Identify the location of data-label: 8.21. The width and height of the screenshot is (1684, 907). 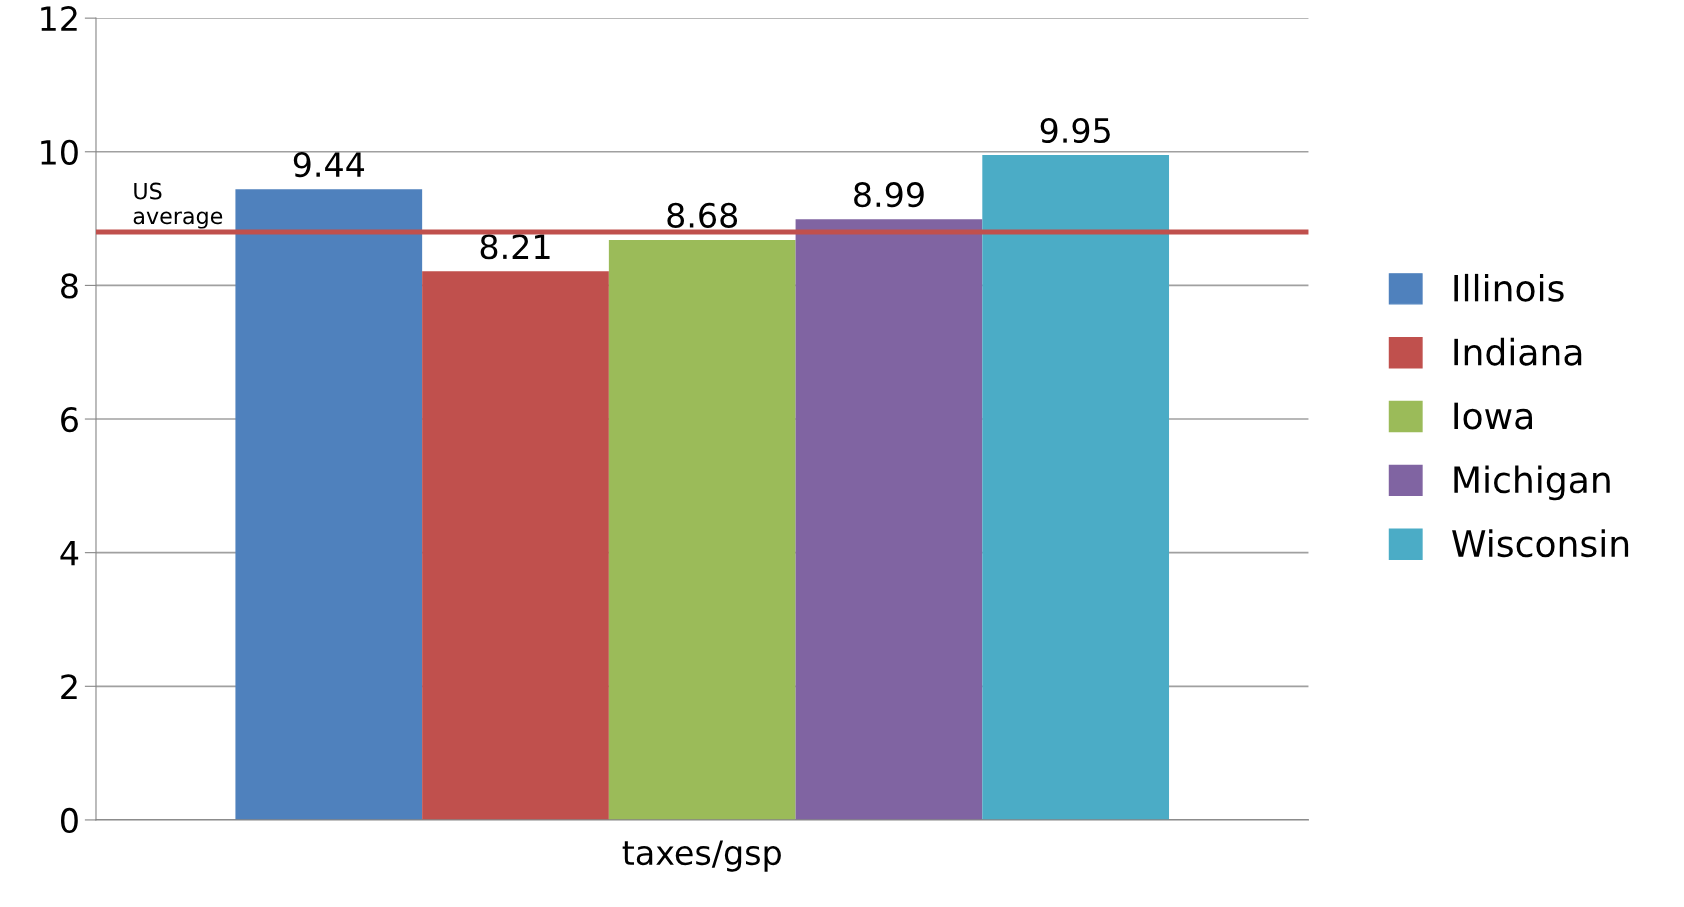
(515, 247).